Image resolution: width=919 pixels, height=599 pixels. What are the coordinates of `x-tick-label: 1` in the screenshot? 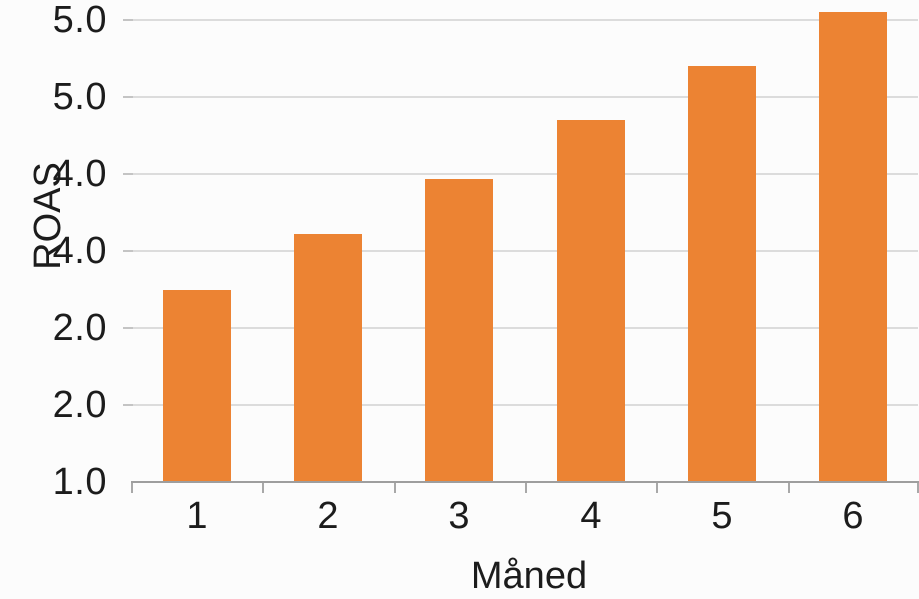 It's located at (197, 516).